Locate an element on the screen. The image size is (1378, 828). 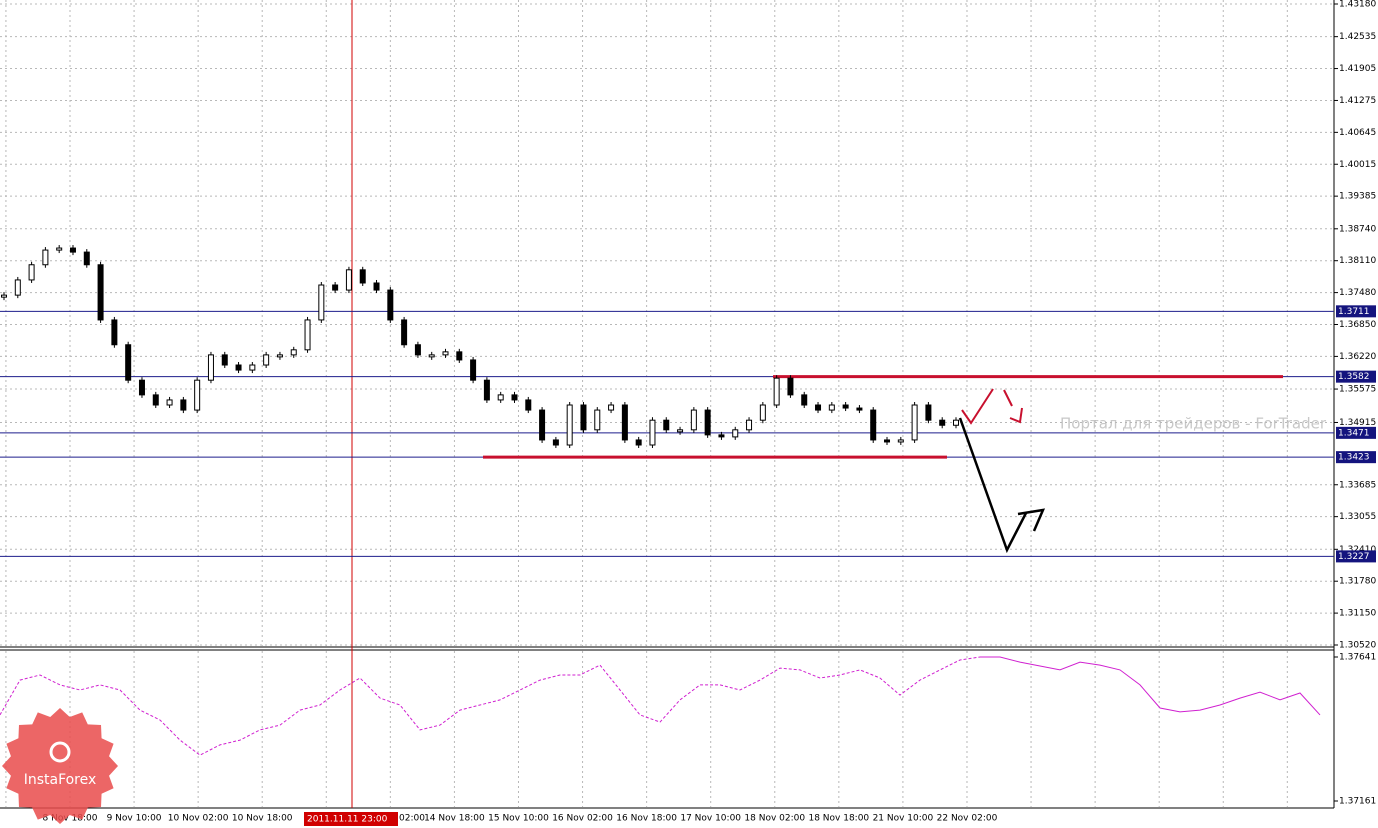
y-tick-label: 1.36850 is located at coordinates (1357, 325).